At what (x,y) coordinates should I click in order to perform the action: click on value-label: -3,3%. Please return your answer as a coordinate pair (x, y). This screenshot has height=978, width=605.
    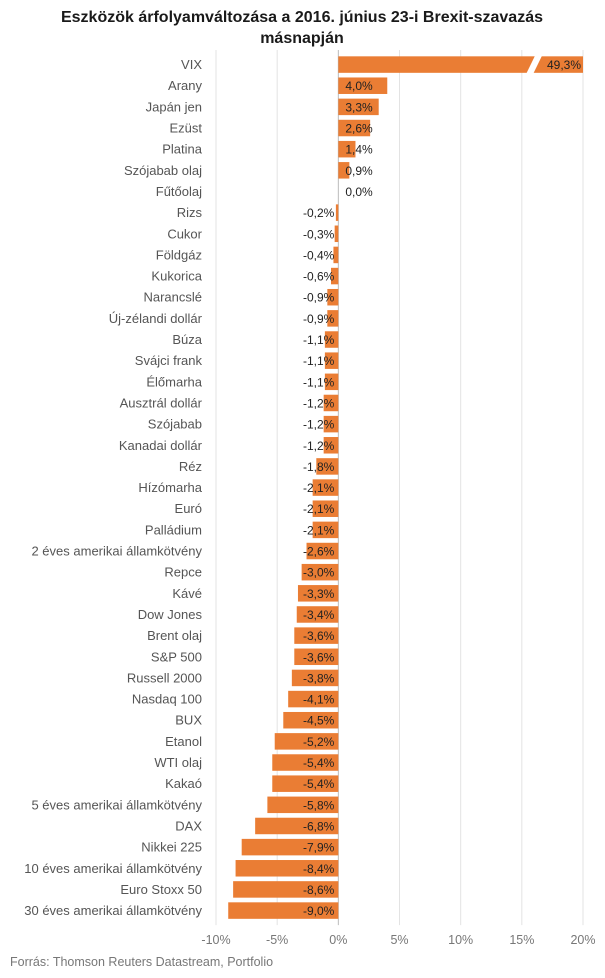
    Looking at the image, I should click on (319, 594).